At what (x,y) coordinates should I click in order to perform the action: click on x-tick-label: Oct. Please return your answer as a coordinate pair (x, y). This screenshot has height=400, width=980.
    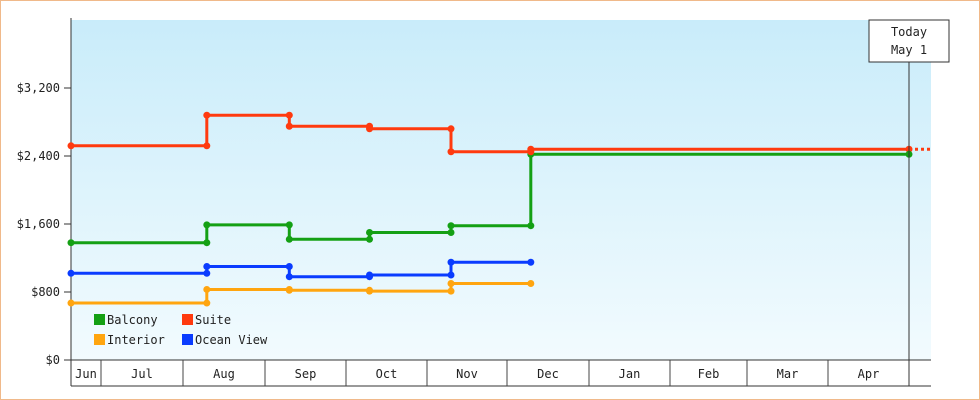
    Looking at the image, I should click on (387, 374).